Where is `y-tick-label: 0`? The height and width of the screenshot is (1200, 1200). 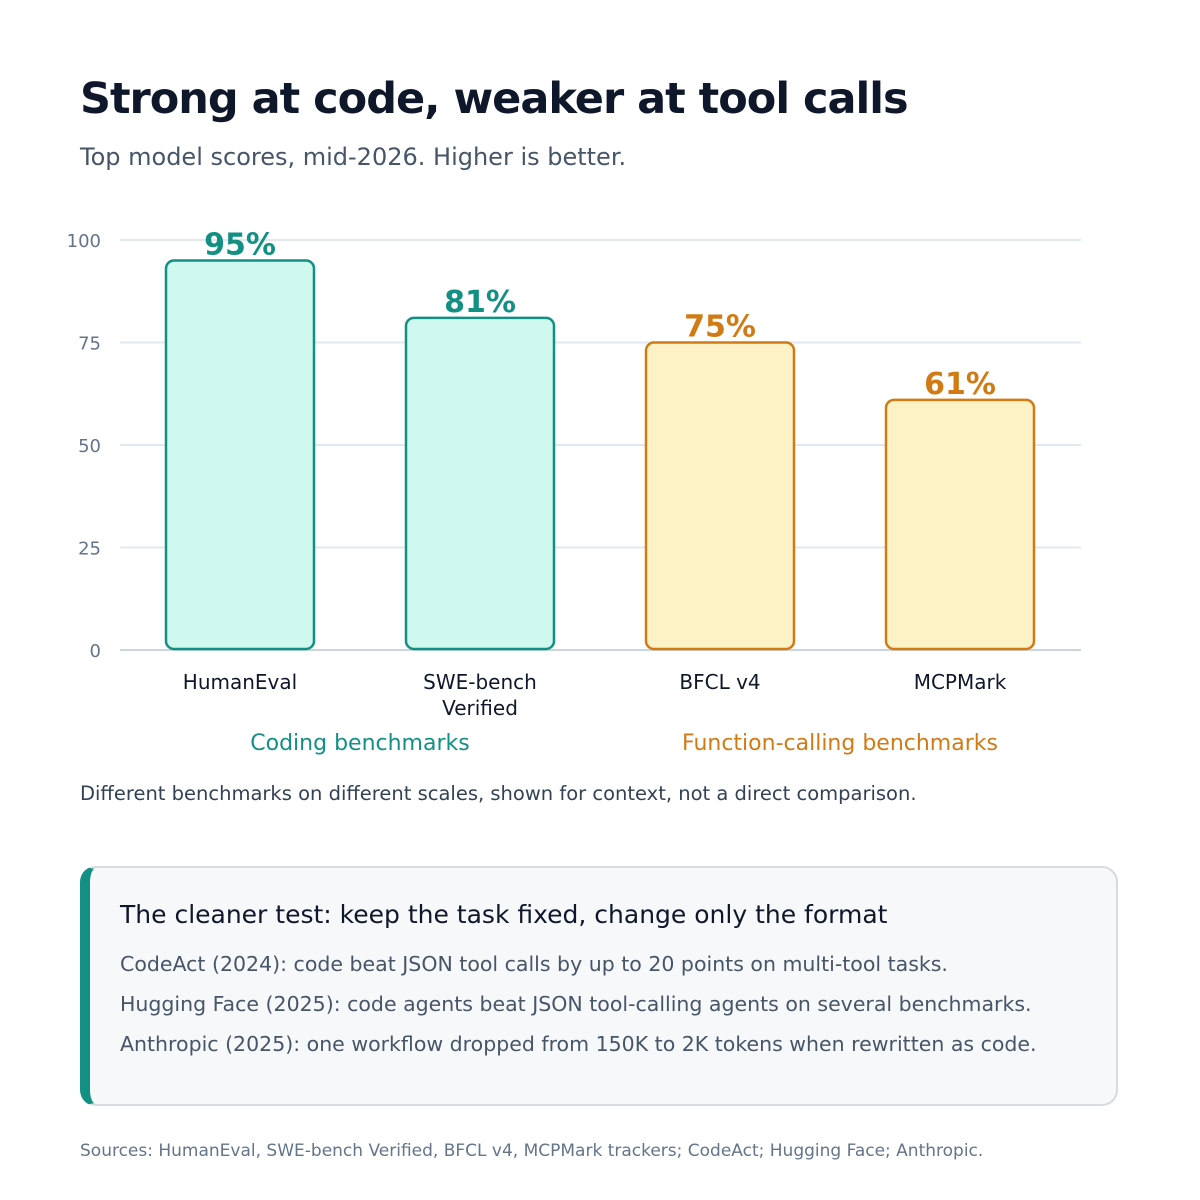 y-tick-label: 0 is located at coordinates (95, 651).